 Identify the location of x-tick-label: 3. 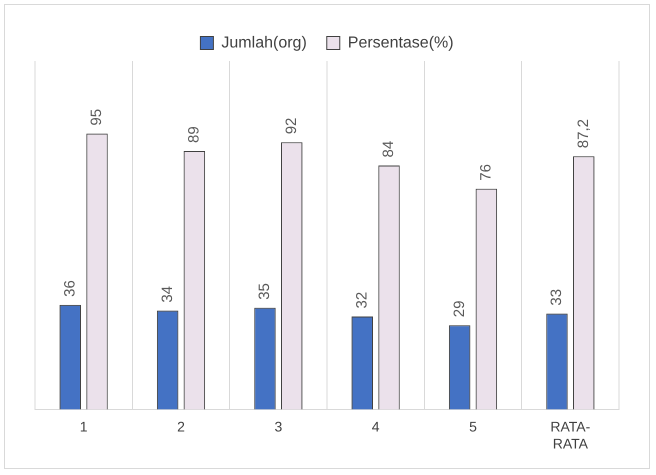
(278, 426).